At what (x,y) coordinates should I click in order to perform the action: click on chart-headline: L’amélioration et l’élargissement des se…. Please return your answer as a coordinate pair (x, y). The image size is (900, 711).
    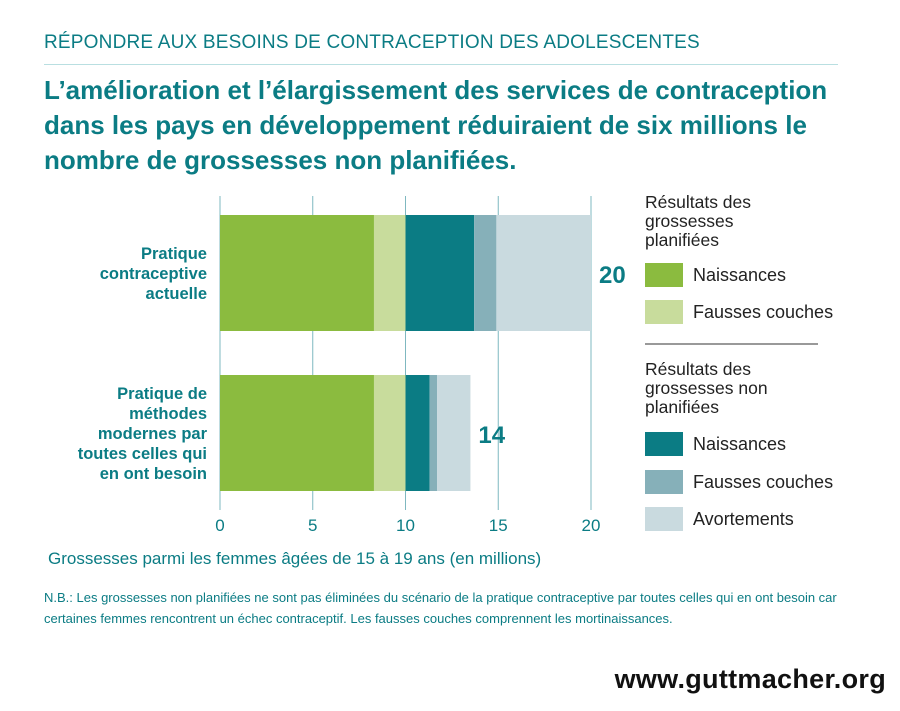
    Looking at the image, I should click on (436, 125).